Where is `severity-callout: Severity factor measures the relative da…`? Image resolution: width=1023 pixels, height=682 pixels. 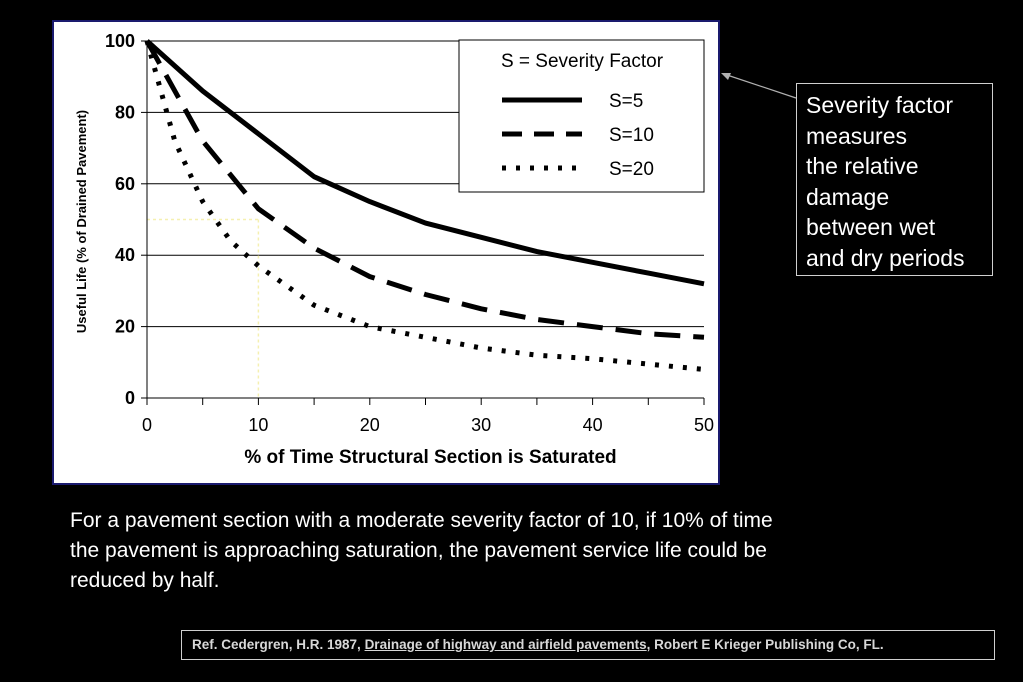
severity-callout: Severity factor measures the relative da… is located at coordinates (894, 179).